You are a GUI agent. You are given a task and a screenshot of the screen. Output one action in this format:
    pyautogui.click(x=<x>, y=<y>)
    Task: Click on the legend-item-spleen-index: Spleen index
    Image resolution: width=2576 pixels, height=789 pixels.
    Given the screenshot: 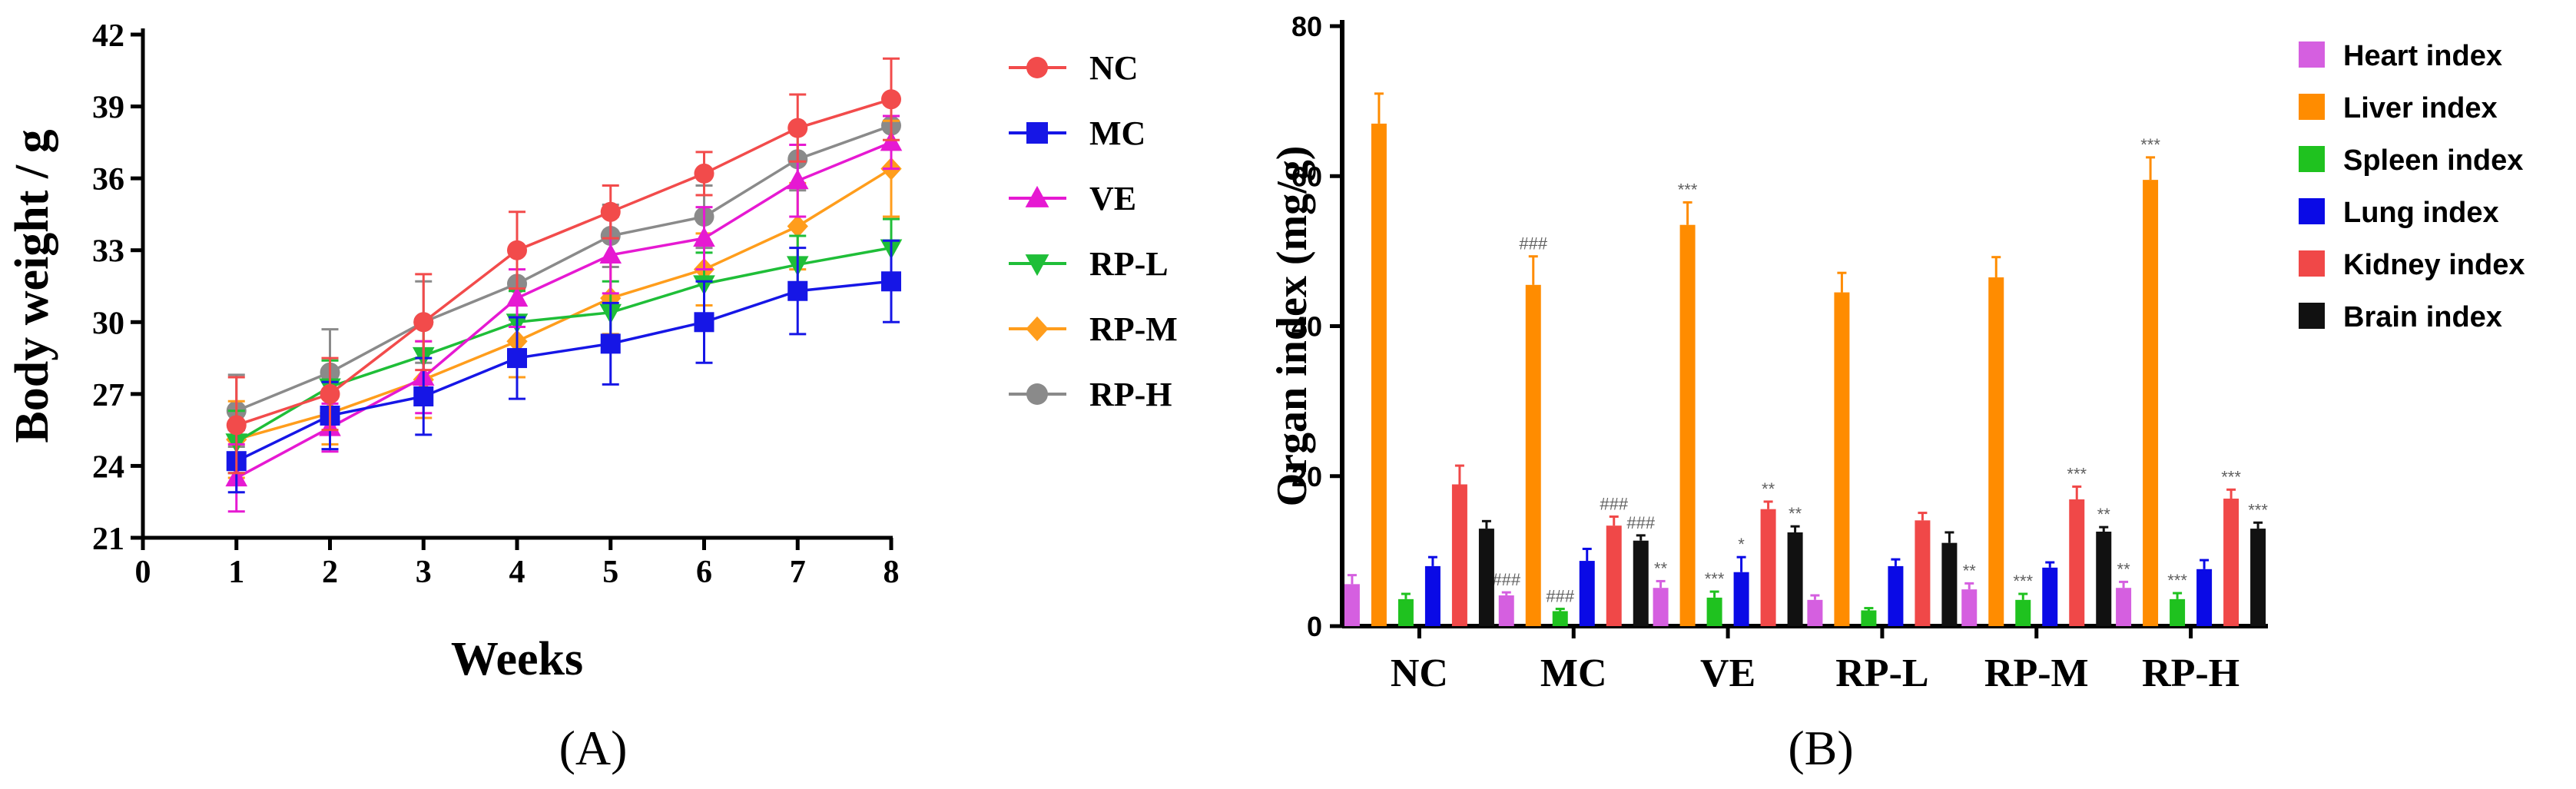 What is the action you would take?
    pyautogui.click(x=2411, y=161)
    